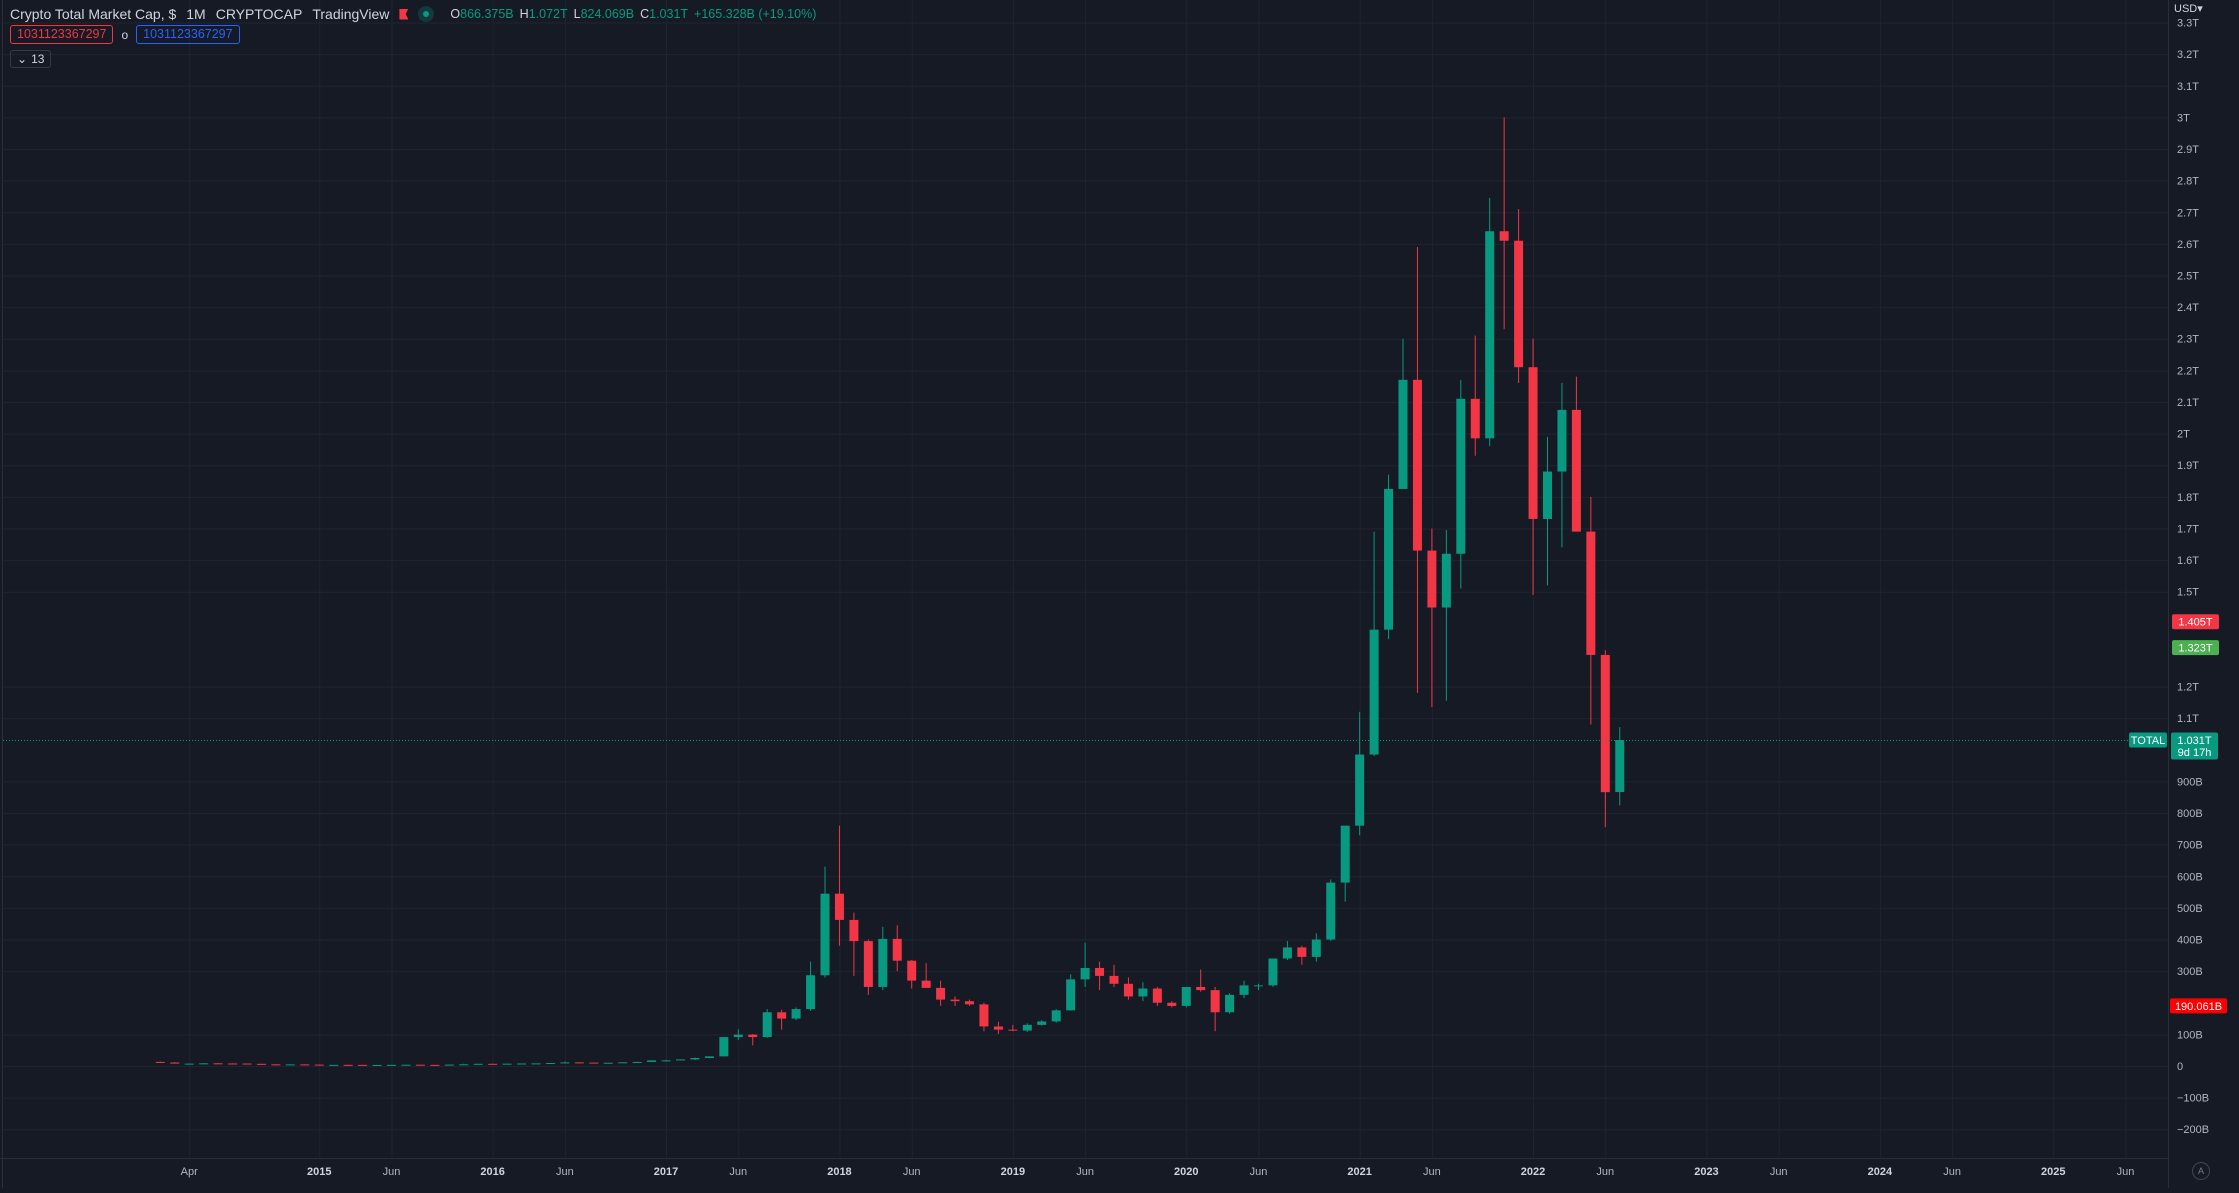 The height and width of the screenshot is (1193, 2239). I want to click on flag-icon, so click(404, 14).